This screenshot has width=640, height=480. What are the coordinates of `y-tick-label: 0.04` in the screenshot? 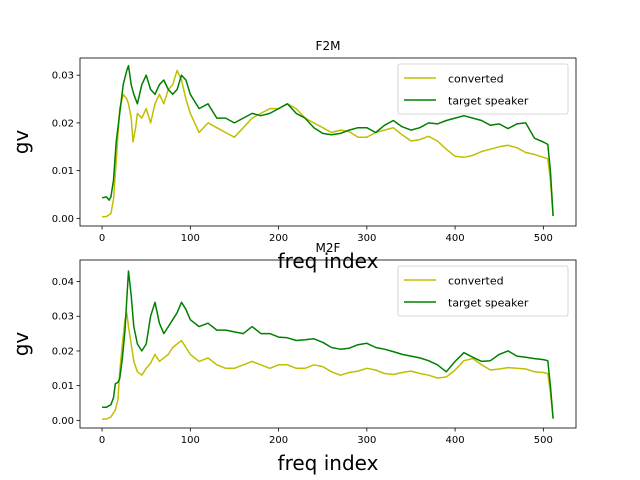 It's located at (63, 282).